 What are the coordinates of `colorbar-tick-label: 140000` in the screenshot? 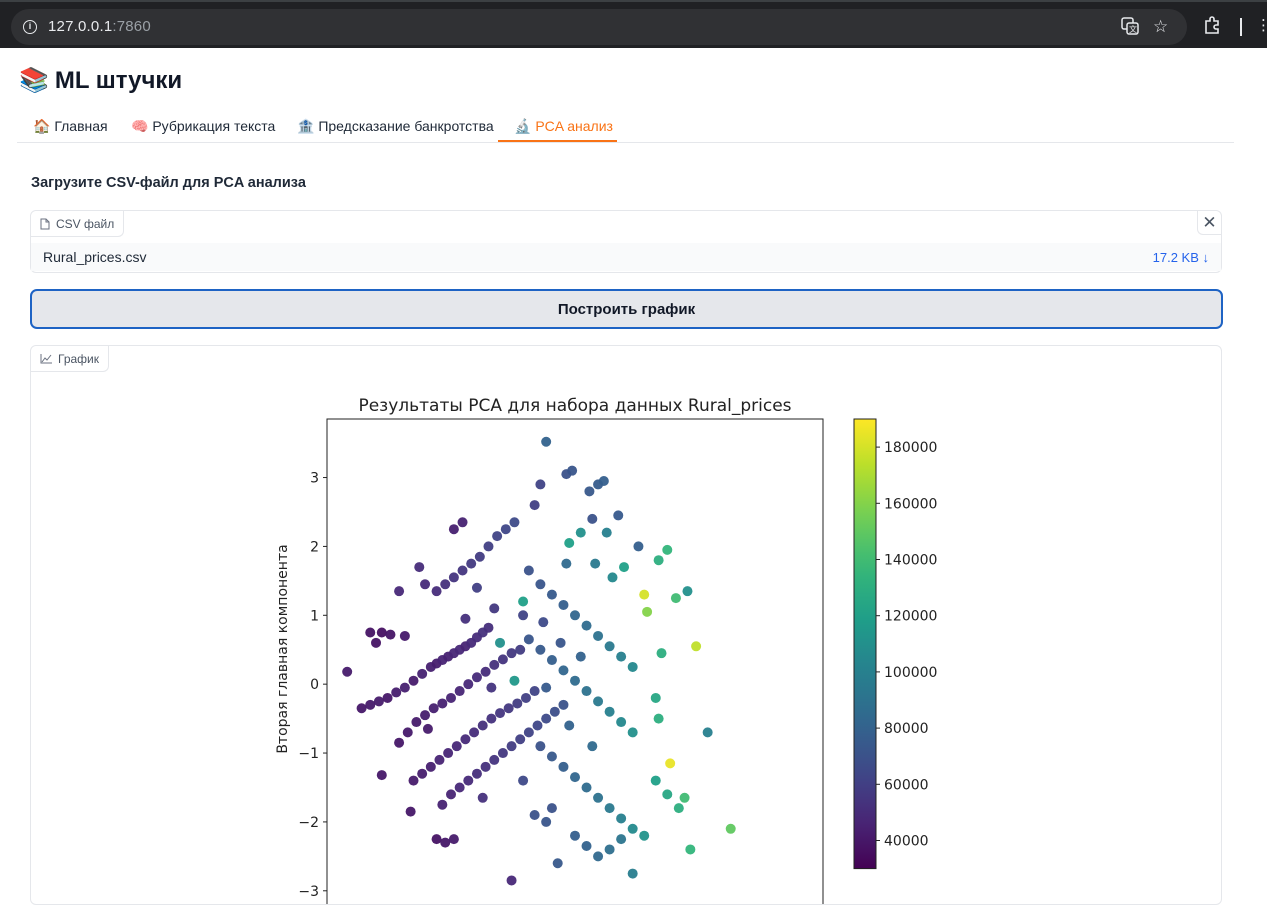 It's located at (910, 561).